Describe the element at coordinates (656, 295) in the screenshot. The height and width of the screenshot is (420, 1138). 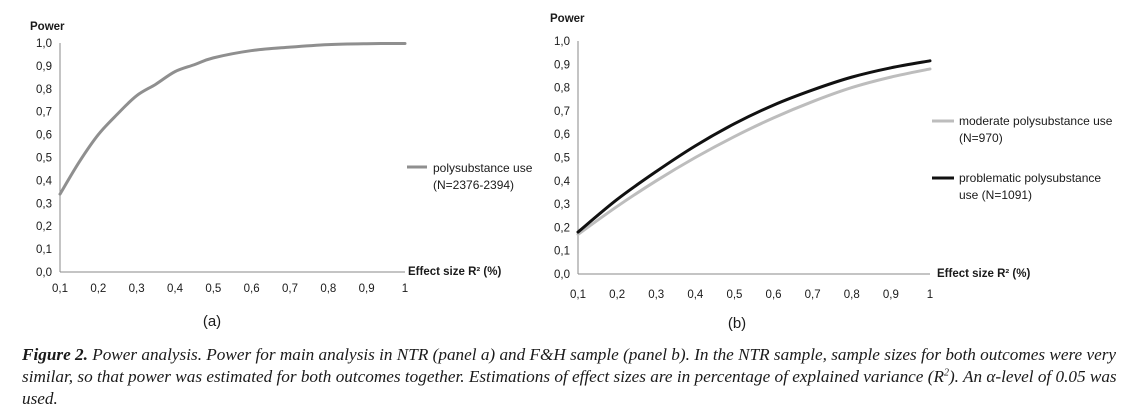
I see `panel-b-x-tick-label: 0,3` at that location.